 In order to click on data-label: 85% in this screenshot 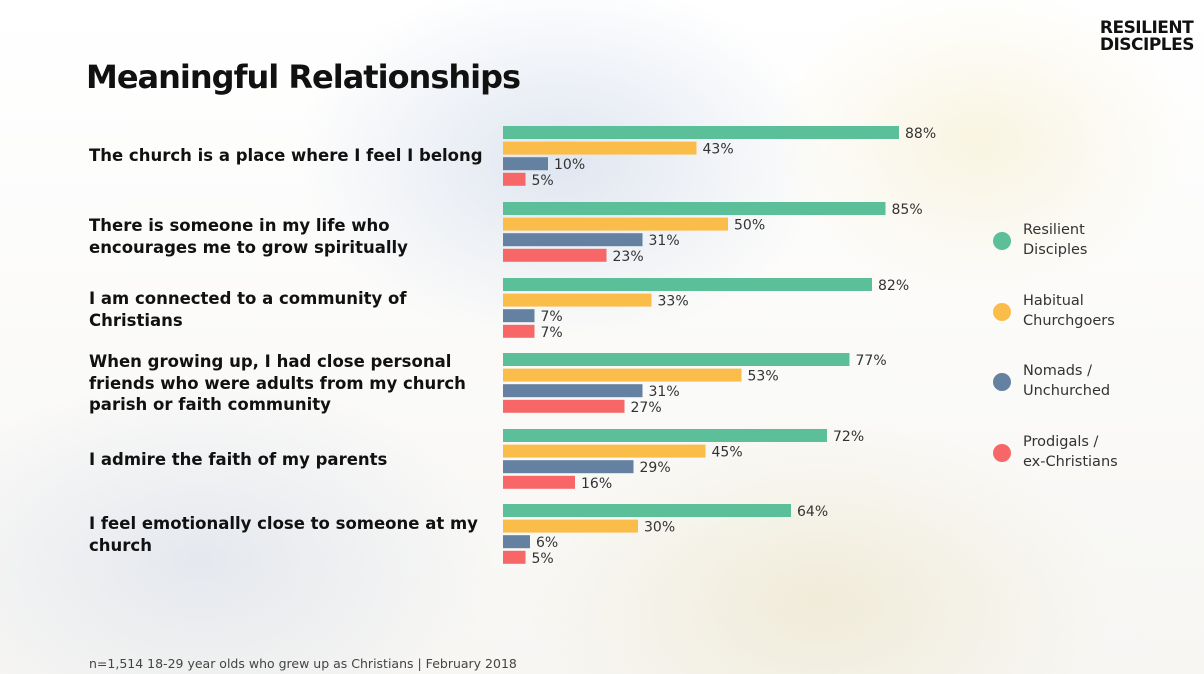, I will do `click(907, 210)`.